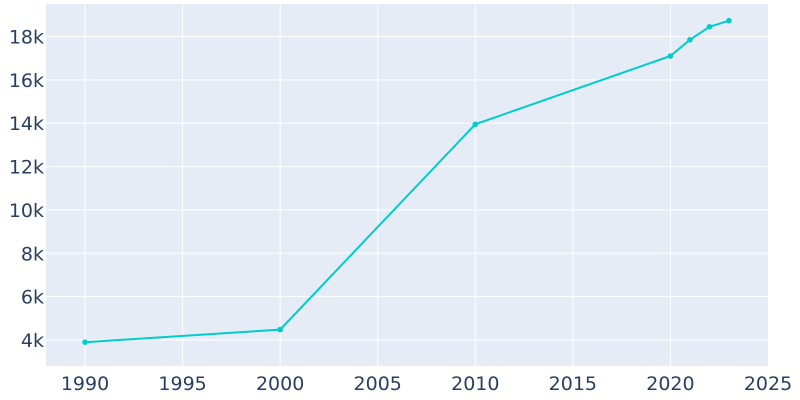  I want to click on y-tick-label: 10k, so click(26, 211).